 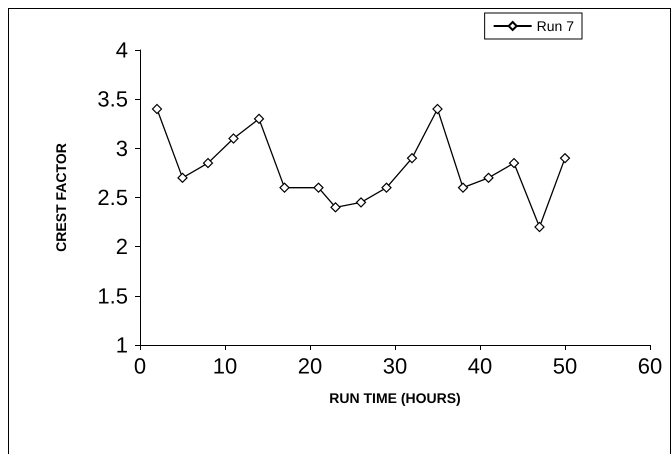 What do you see at coordinates (122, 50) in the screenshot?
I see `y-tick-label: 4` at bounding box center [122, 50].